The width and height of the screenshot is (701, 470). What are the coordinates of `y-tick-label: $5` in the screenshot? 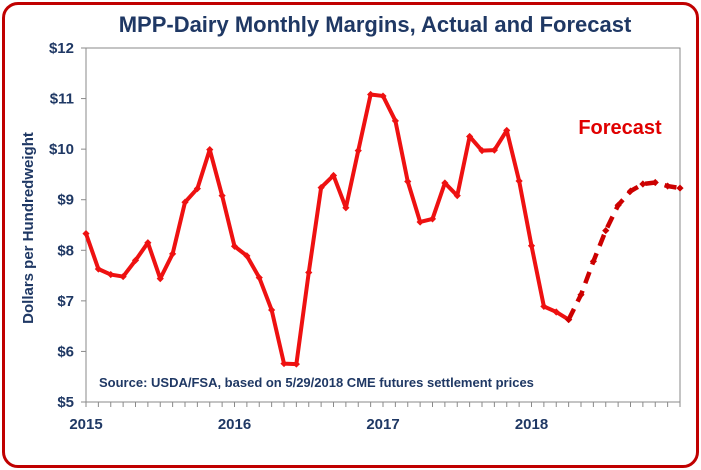 It's located at (65, 402).